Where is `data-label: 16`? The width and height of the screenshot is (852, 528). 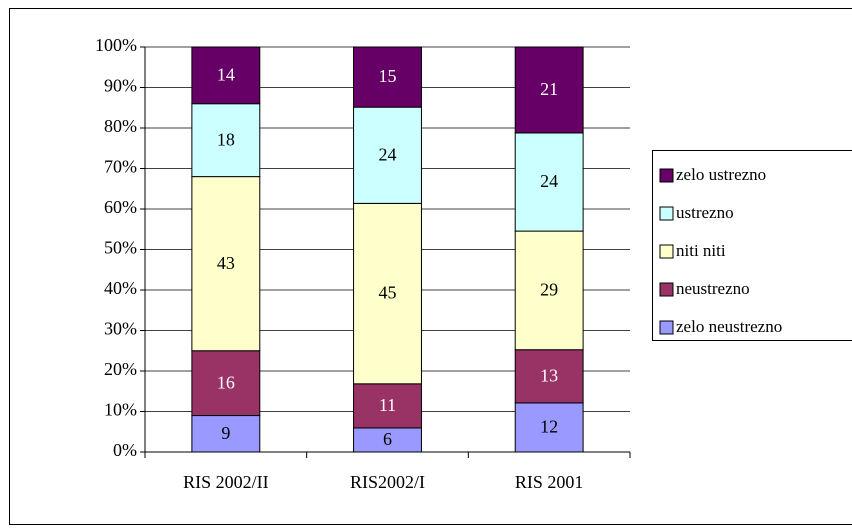
data-label: 16 is located at coordinates (226, 382).